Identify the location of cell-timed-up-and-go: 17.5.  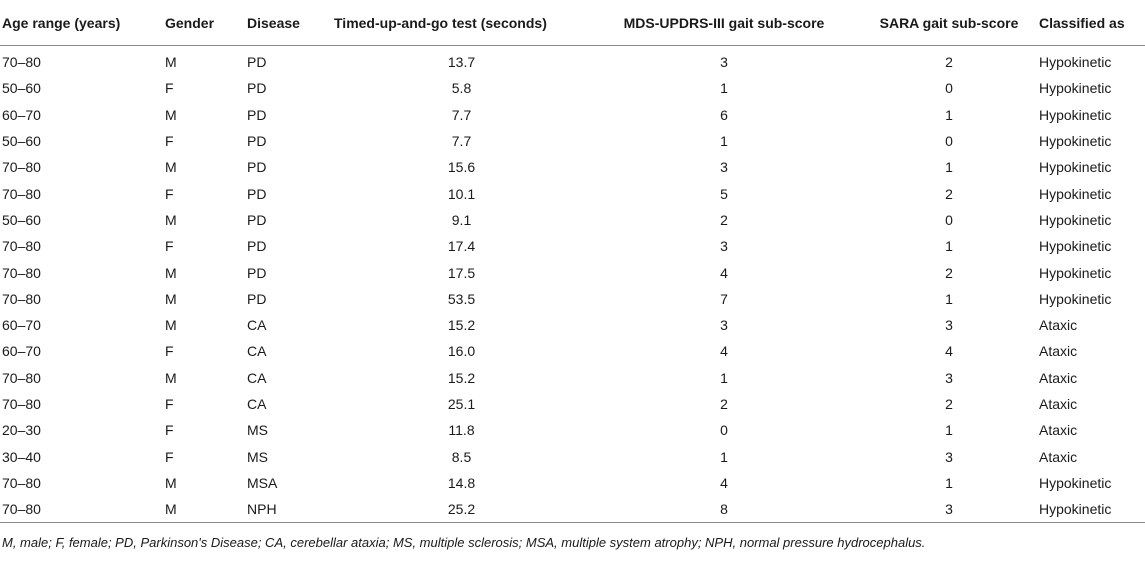
(461, 272).